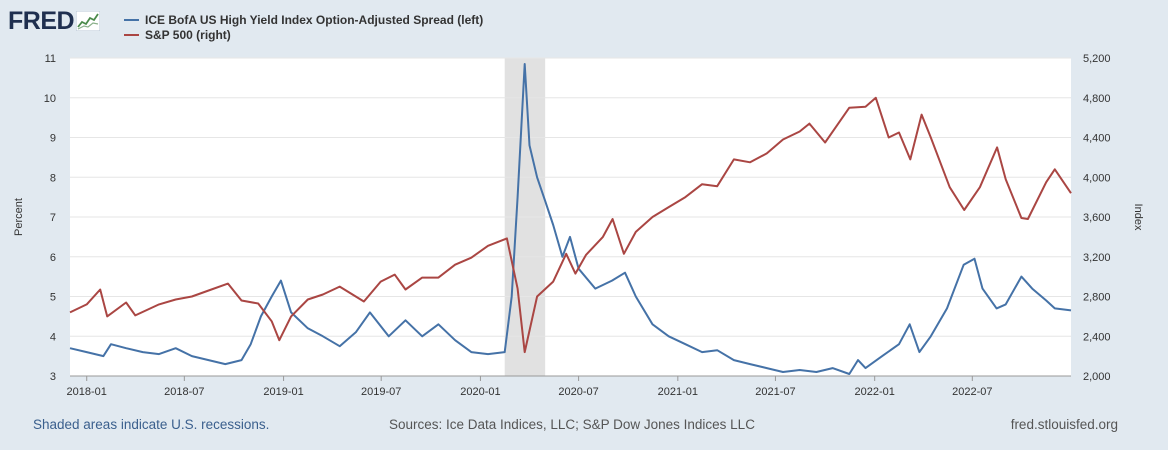 This screenshot has width=1168, height=450. What do you see at coordinates (1064, 424) in the screenshot?
I see `site-link: fred.stlouisfed.org` at bounding box center [1064, 424].